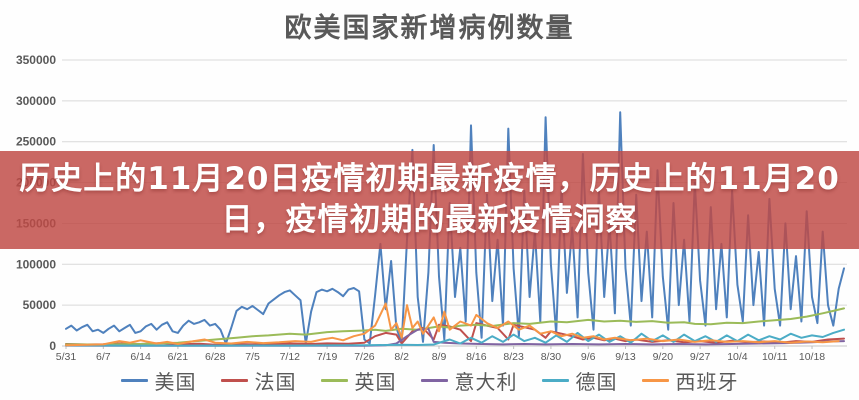 Image resolution: width=859 pixels, height=400 pixels. What do you see at coordinates (36, 101) in the screenshot?
I see `y-axis-label: 300000` at bounding box center [36, 101].